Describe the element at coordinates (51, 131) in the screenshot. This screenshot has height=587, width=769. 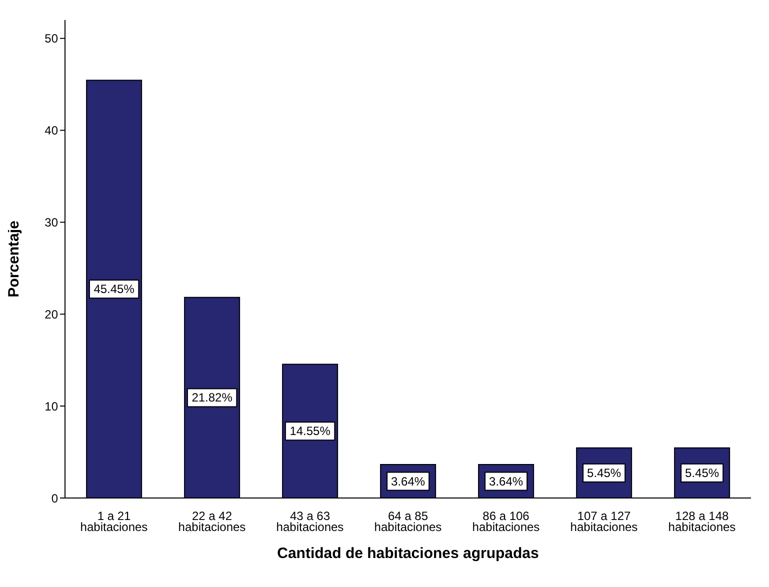
I see `y-tick-label: 40` at that location.